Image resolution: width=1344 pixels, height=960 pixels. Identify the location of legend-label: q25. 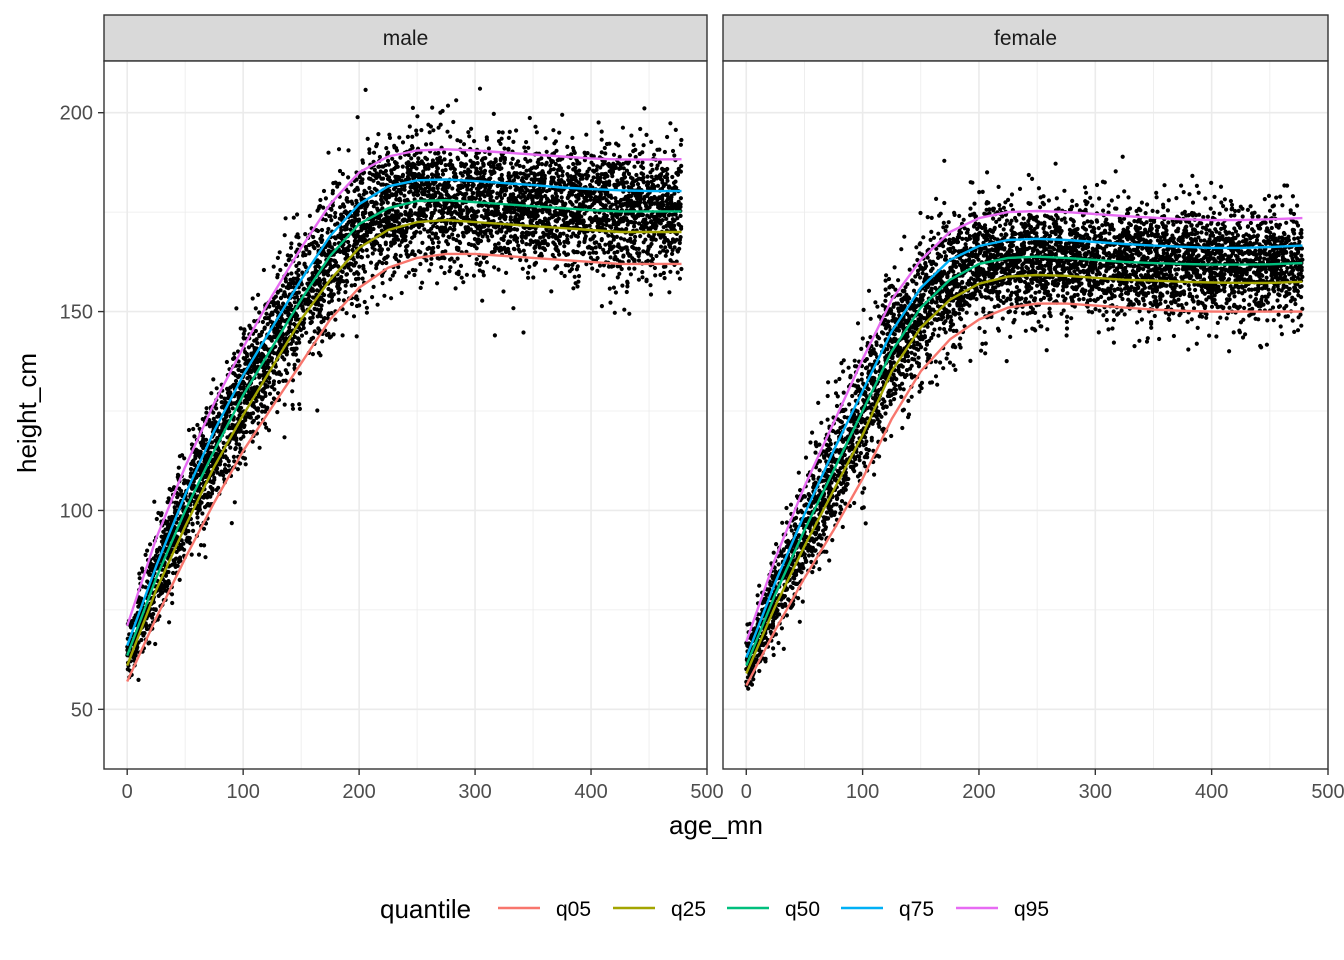
(688, 909).